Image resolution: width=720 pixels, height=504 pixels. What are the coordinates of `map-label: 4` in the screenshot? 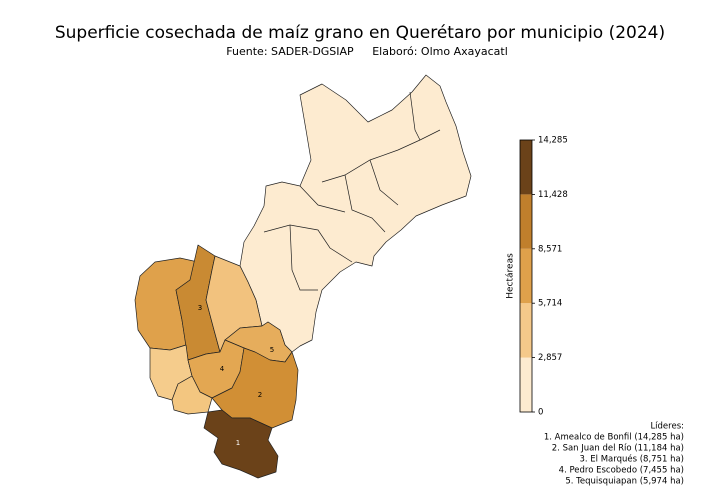 It's located at (222, 369).